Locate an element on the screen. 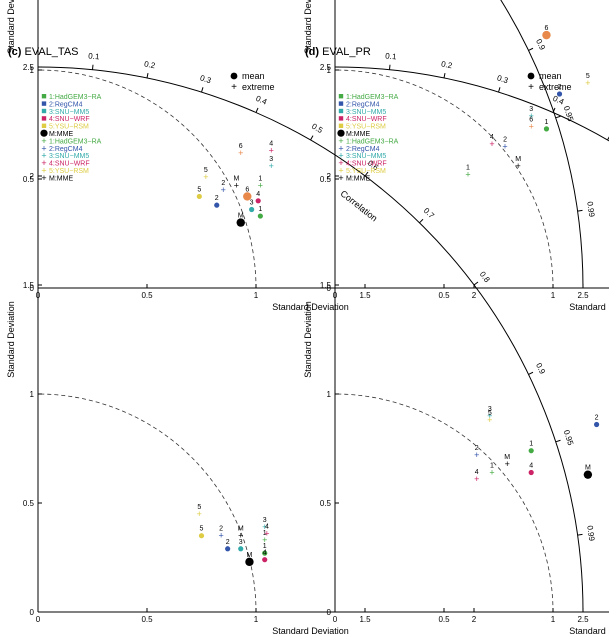 Image resolution: width=609 pixels, height=641 pixels. corr-tick-label: 0.4 is located at coordinates (558, 100).